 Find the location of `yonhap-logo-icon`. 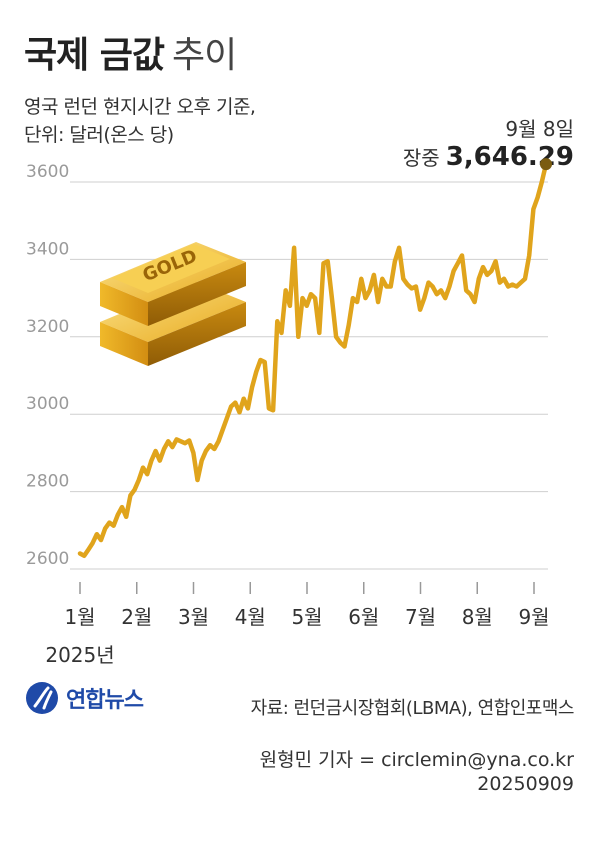

yonhap-logo-icon is located at coordinates (42, 698).